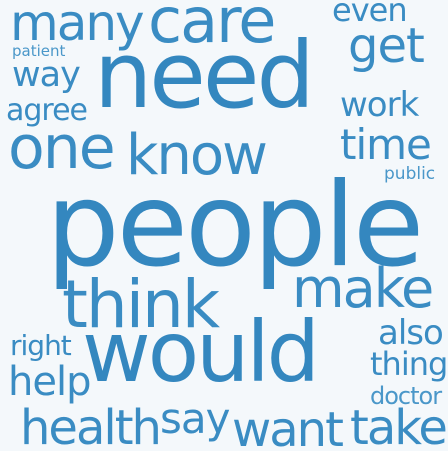 The image size is (448, 451). What do you see at coordinates (399, 425) in the screenshot?
I see `word-take: take` at bounding box center [399, 425].